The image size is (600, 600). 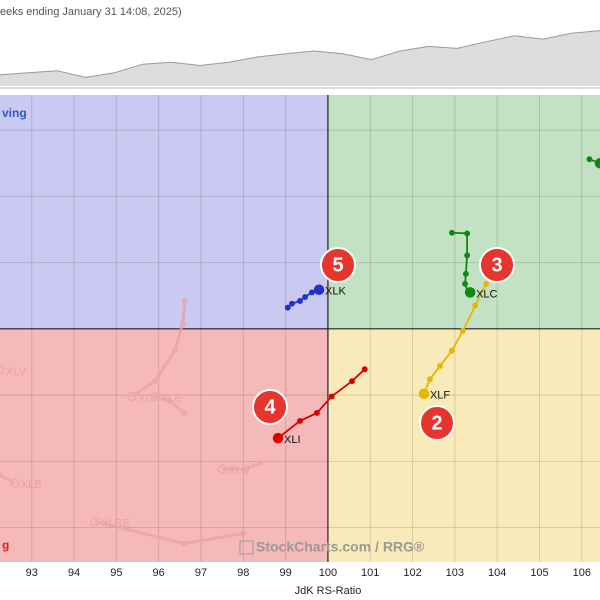 What do you see at coordinates (91, 12) in the screenshot?
I see `header: eeks ending January 31 14:08, 2025)` at bounding box center [91, 12].